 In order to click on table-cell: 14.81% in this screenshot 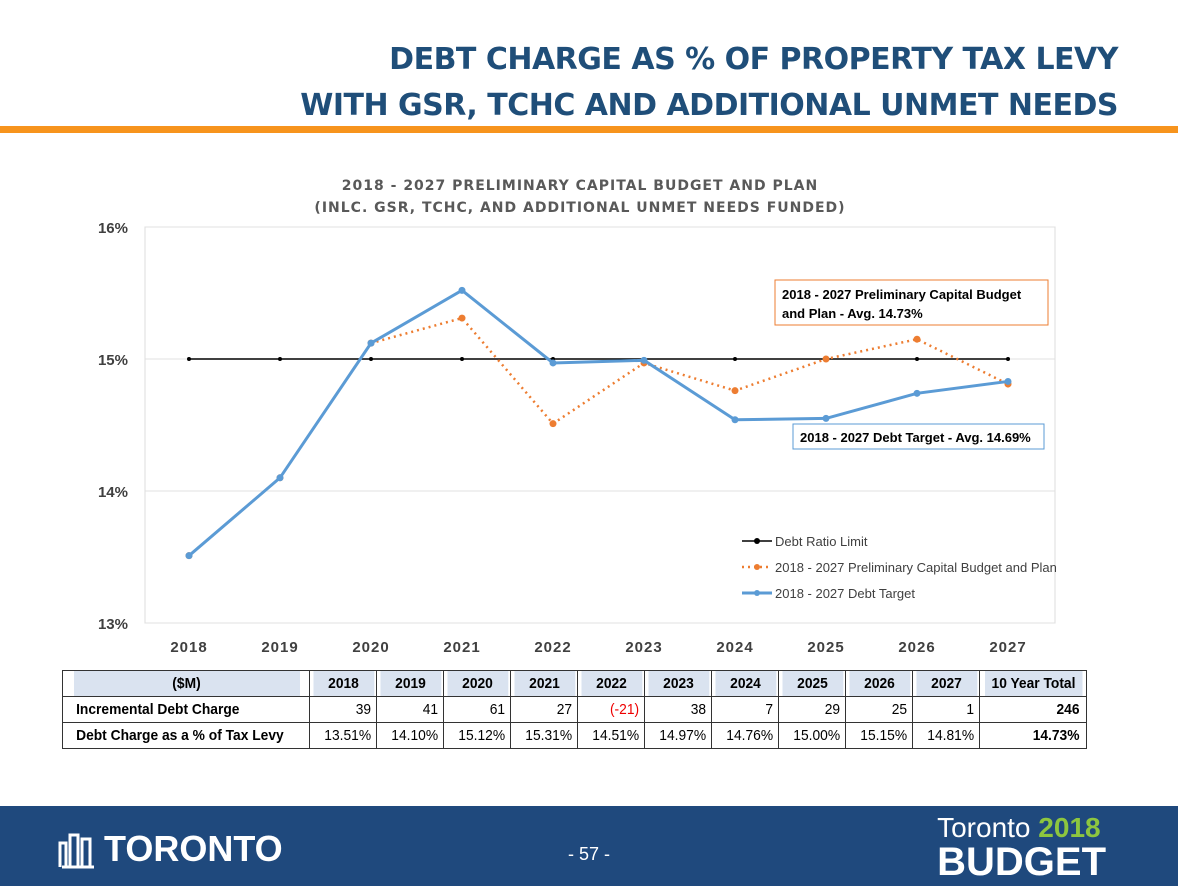, I will do `click(946, 735)`.